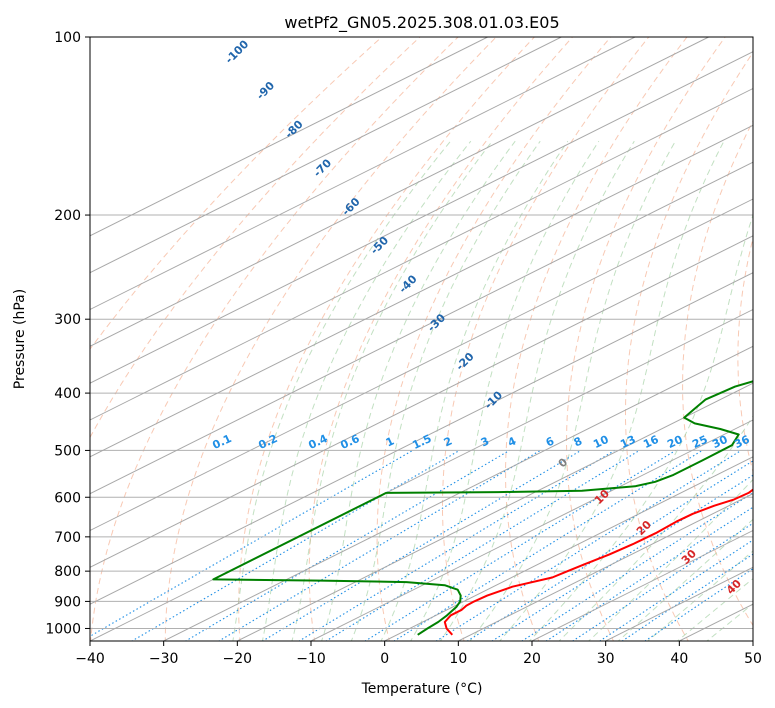  I want to click on isopleth-label: -20, so click(464, 361).